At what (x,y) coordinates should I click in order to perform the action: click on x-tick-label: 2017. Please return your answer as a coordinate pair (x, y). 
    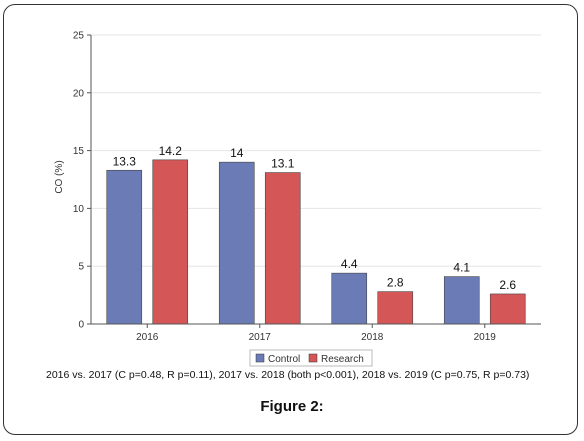
    Looking at the image, I should click on (260, 337).